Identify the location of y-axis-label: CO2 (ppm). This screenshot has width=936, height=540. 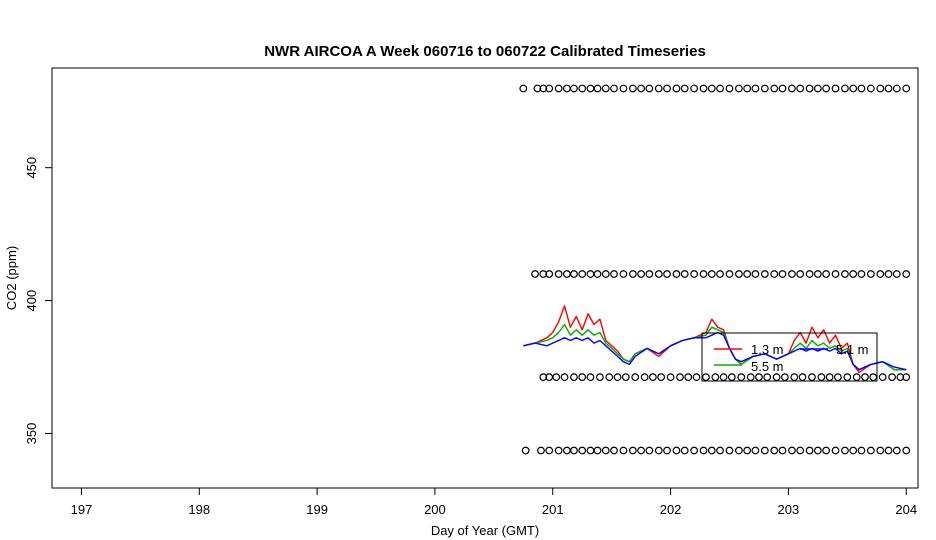
(11, 278).